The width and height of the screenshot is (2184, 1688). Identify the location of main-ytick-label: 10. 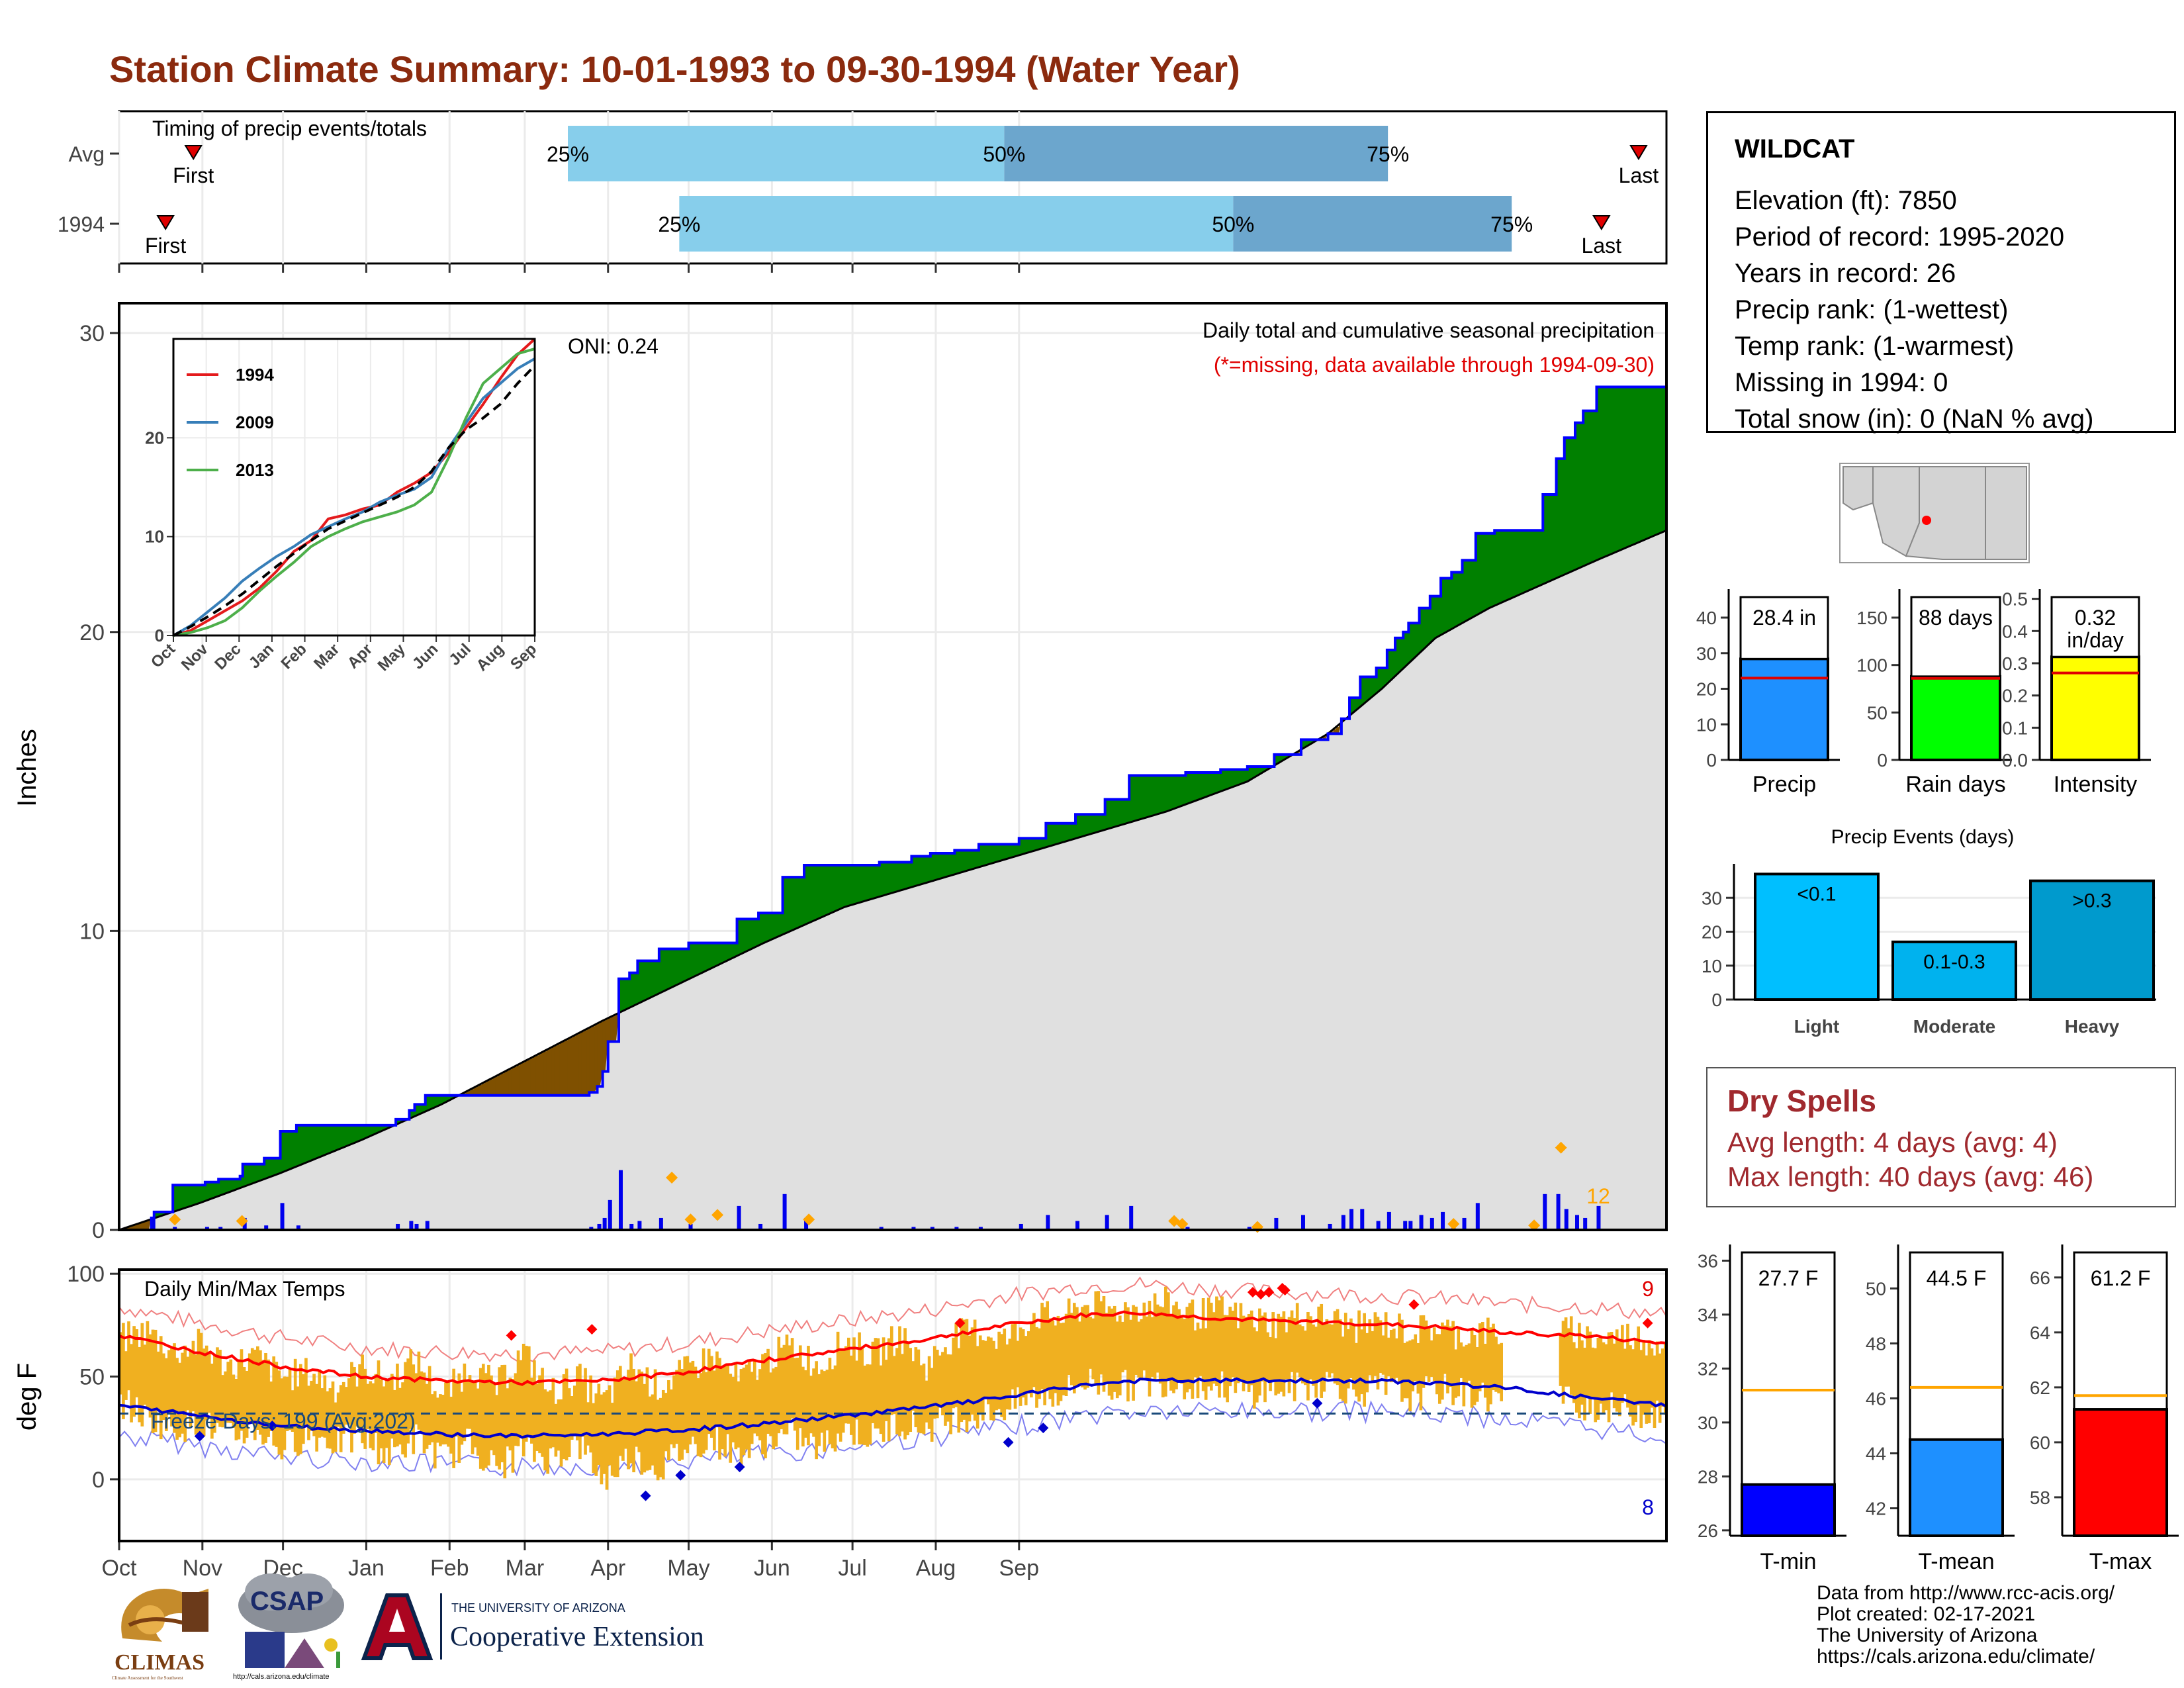
(92, 931).